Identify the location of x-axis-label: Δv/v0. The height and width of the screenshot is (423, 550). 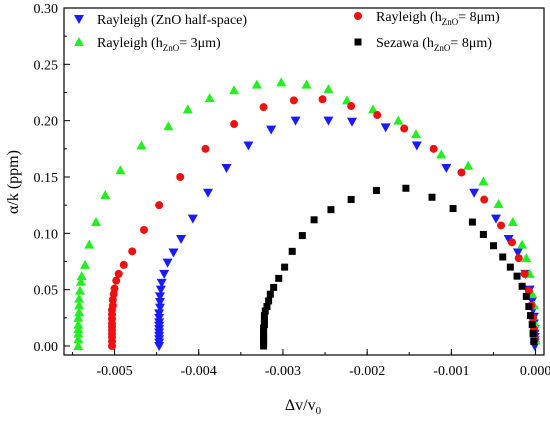
(303, 407).